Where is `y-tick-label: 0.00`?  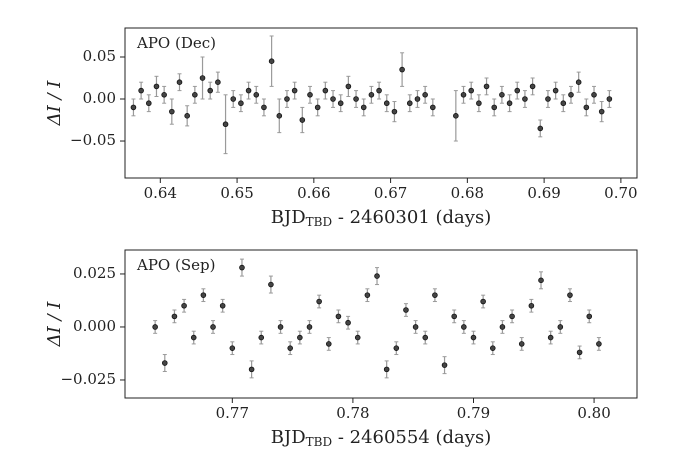 y-tick-label: 0.00 is located at coordinates (99, 98).